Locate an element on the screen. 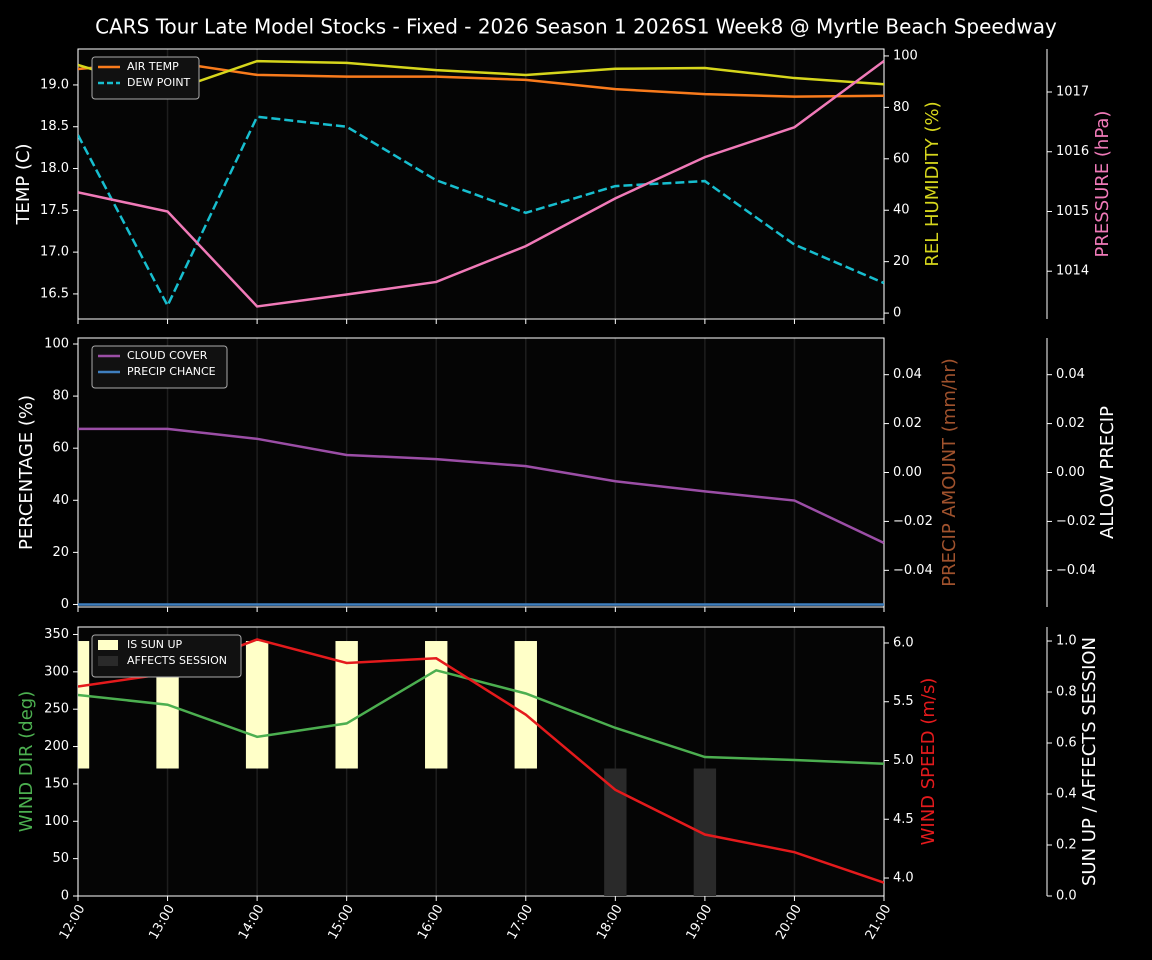 This screenshot has width=1152, height=960. y-tick-label: 18.0 is located at coordinates (54, 168).